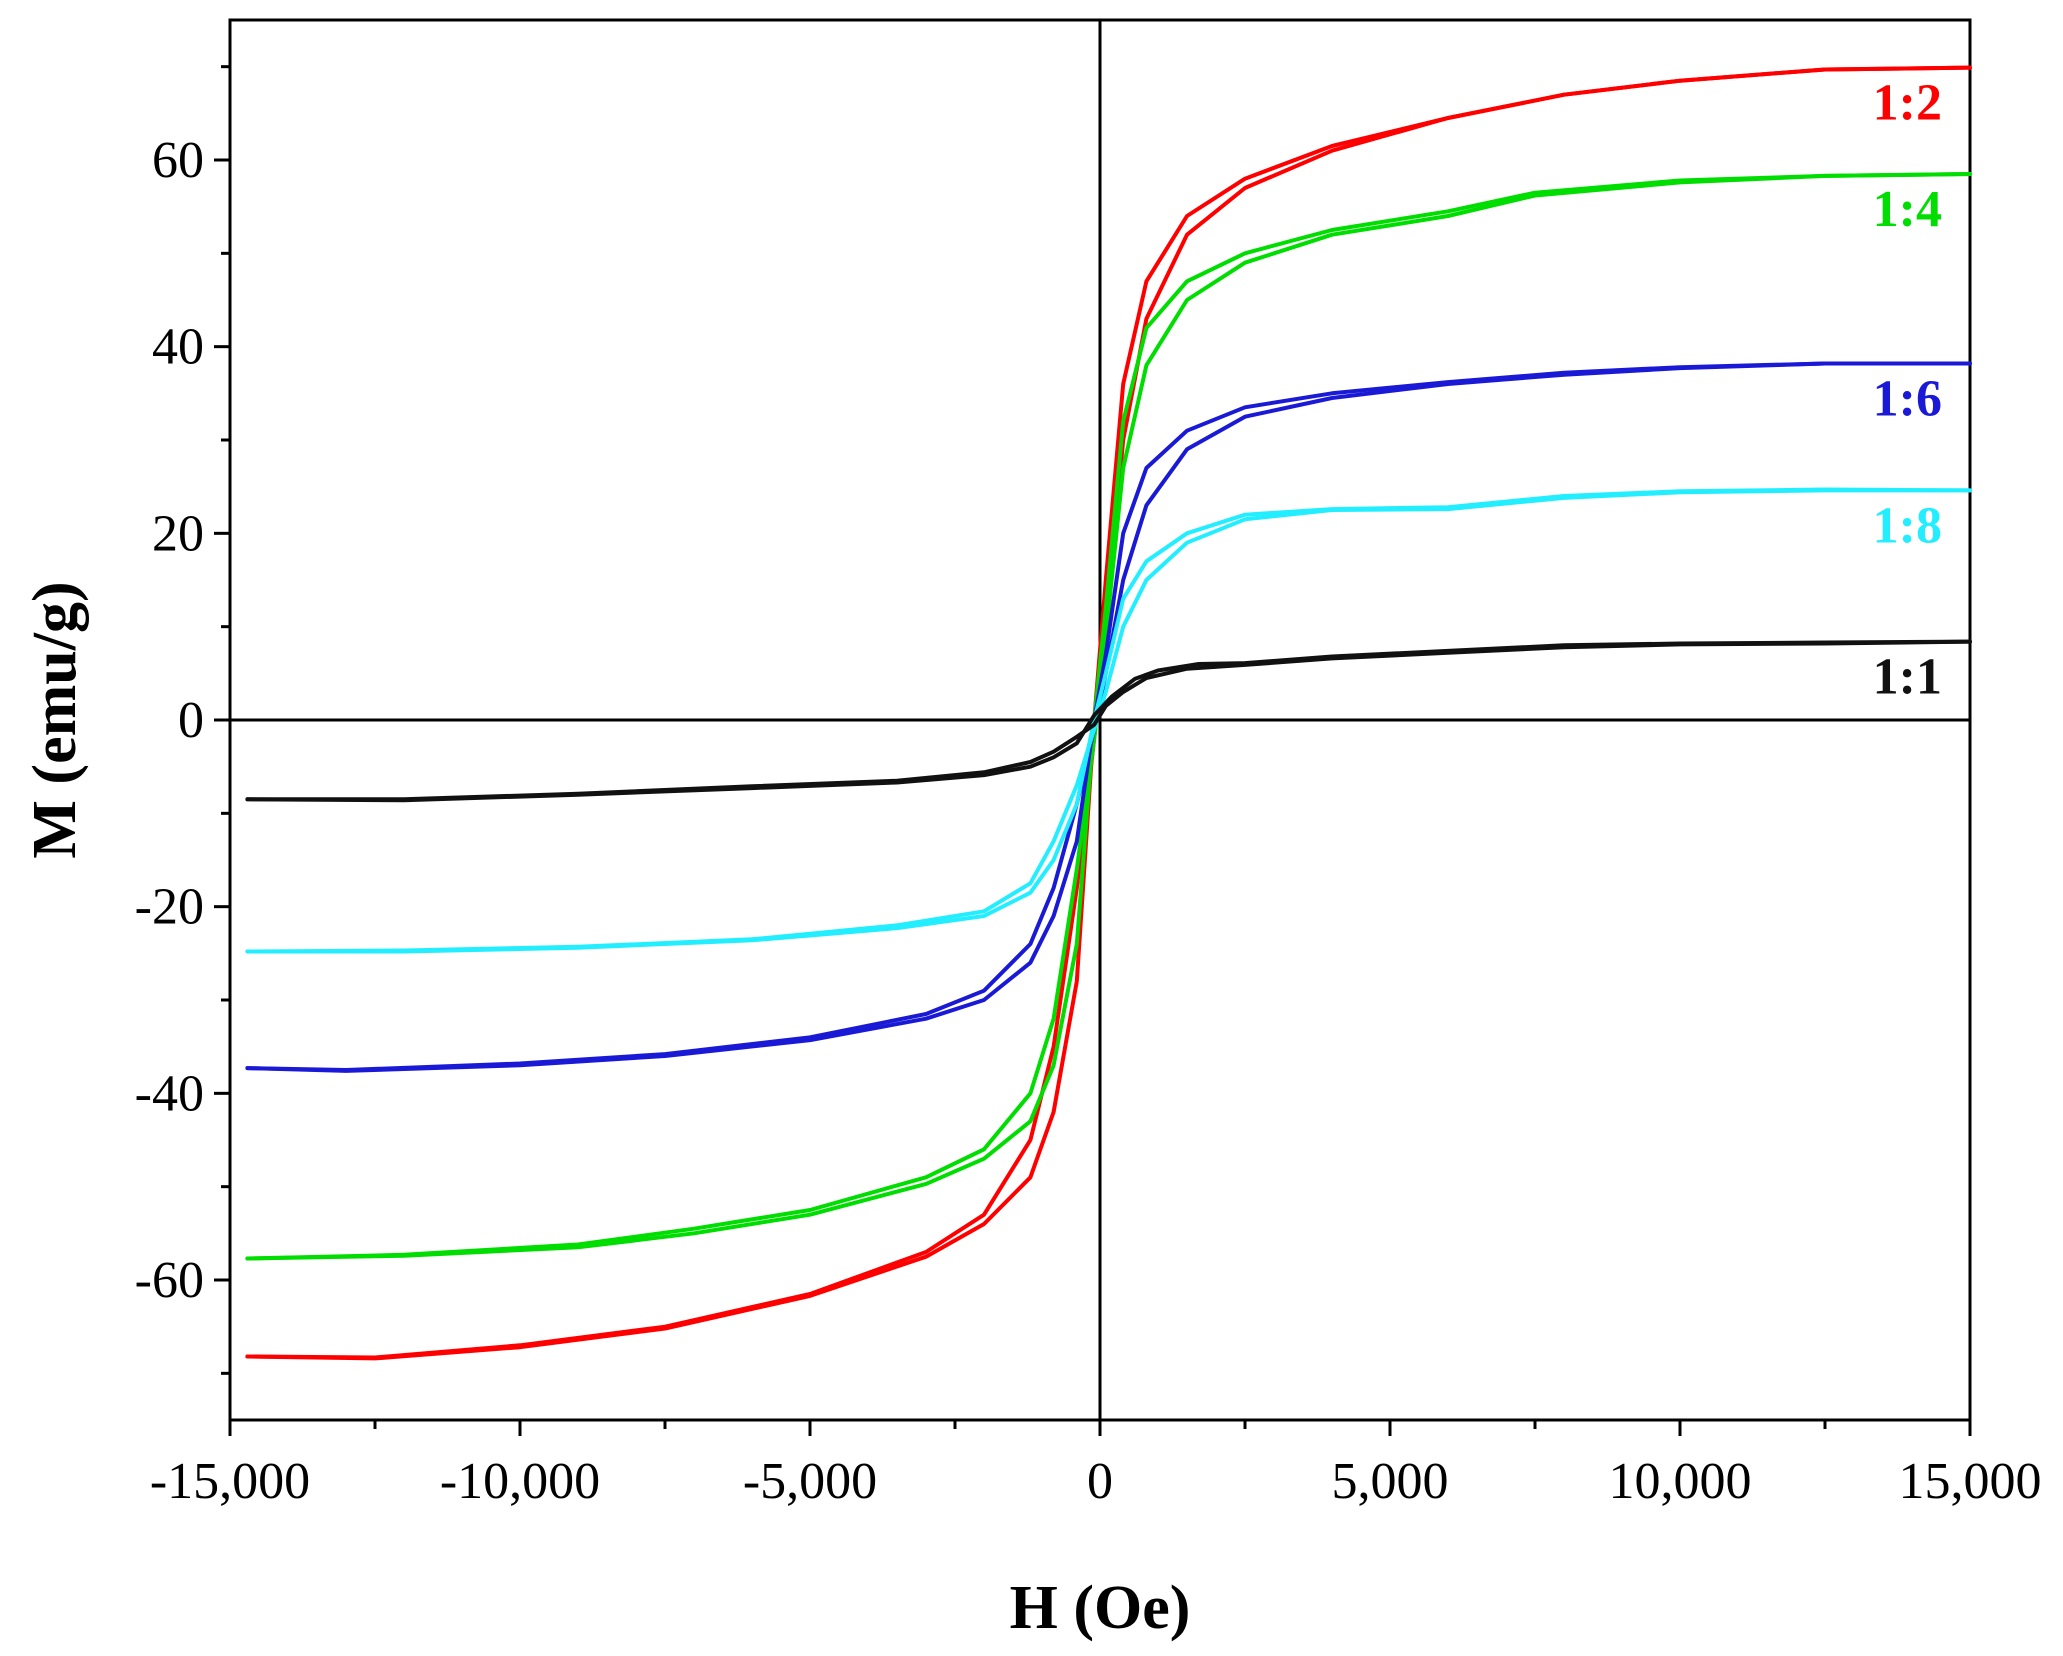 This screenshot has width=2063, height=1656. Describe the element at coordinates (1907, 209) in the screenshot. I see `series-label-1-4: 1:4` at that location.